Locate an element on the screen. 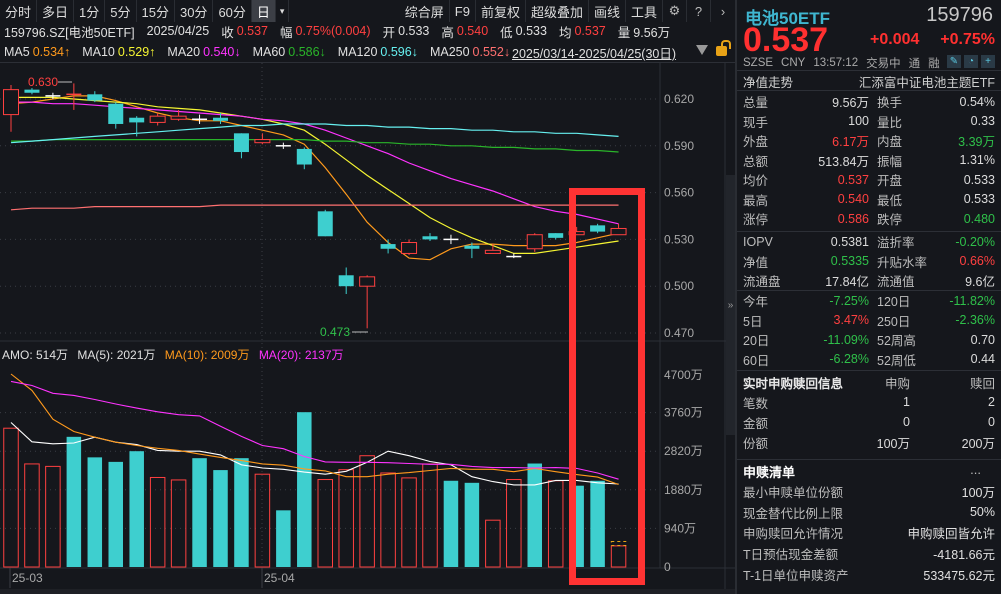 The height and width of the screenshot is (594, 1001). nav-trend-label: 净值走势 is located at coordinates (768, 83).